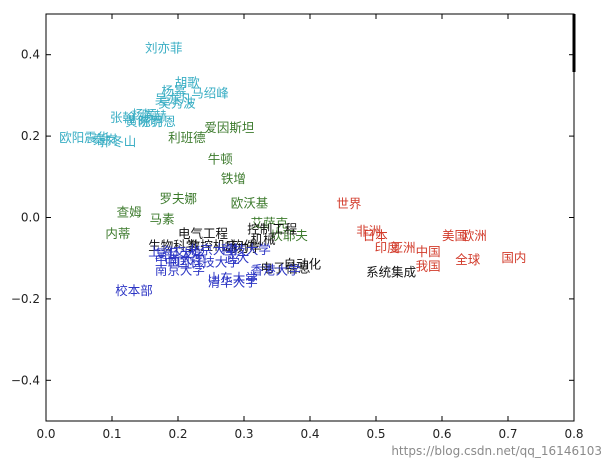  I want to click on point-label: 吴秀波, so click(177, 103).